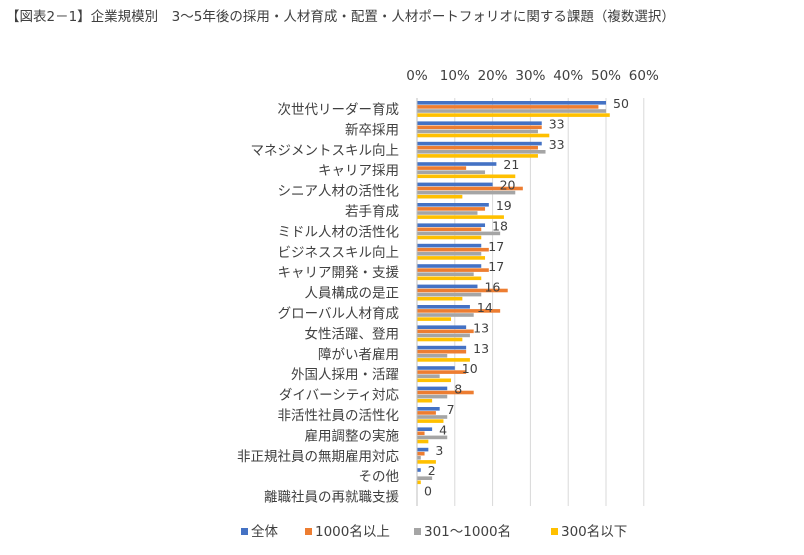 The height and width of the screenshot is (555, 804). I want to click on category-label: その他, so click(379, 477).